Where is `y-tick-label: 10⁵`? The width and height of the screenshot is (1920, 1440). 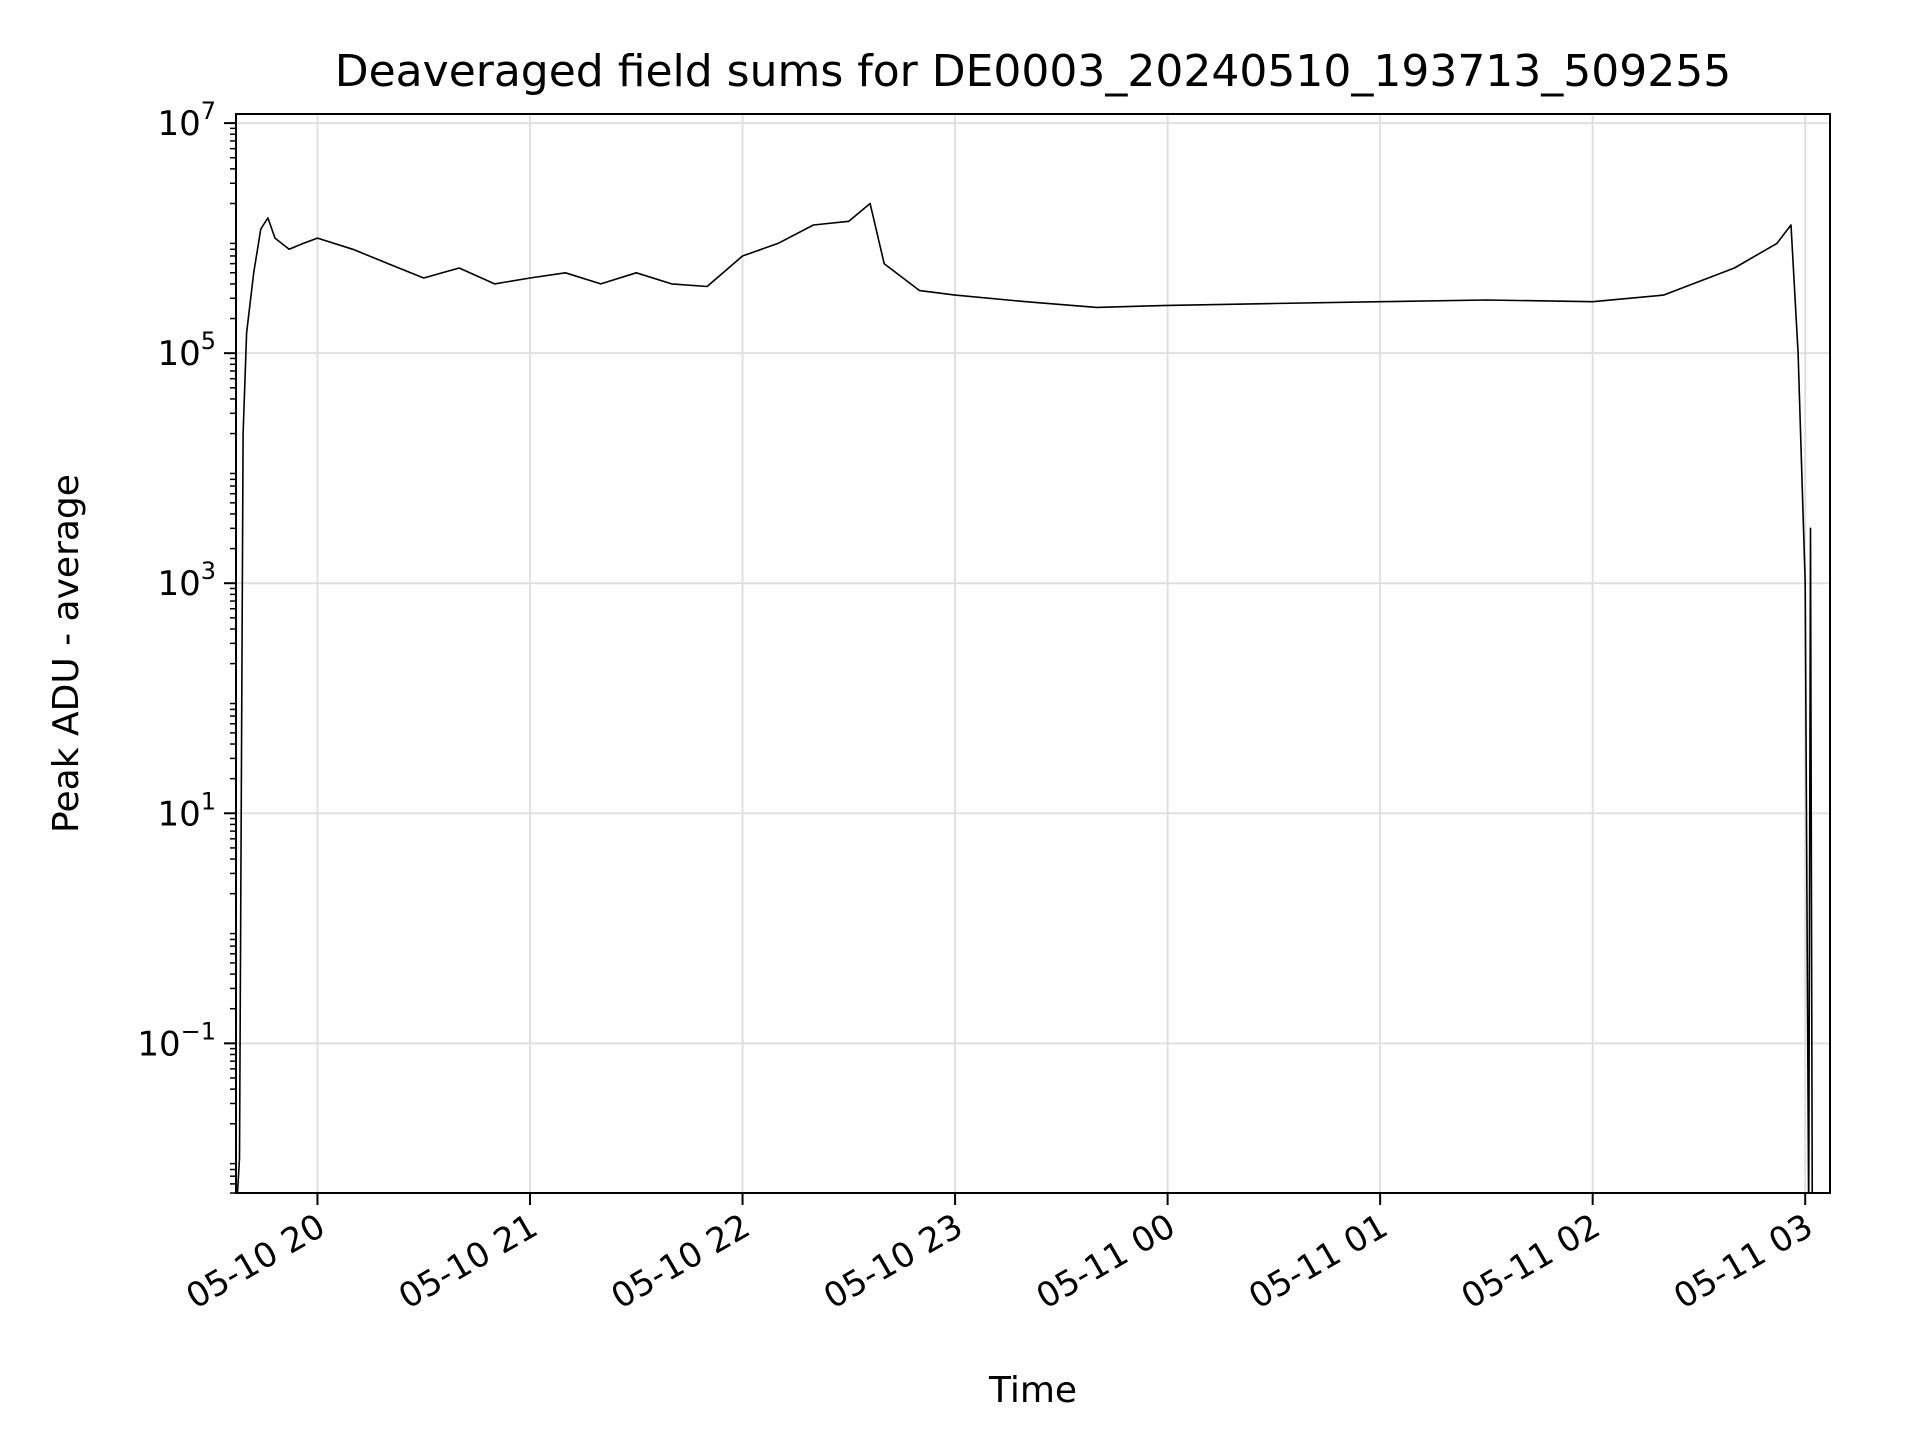 y-tick-label: 10⁵ is located at coordinates (186, 350).